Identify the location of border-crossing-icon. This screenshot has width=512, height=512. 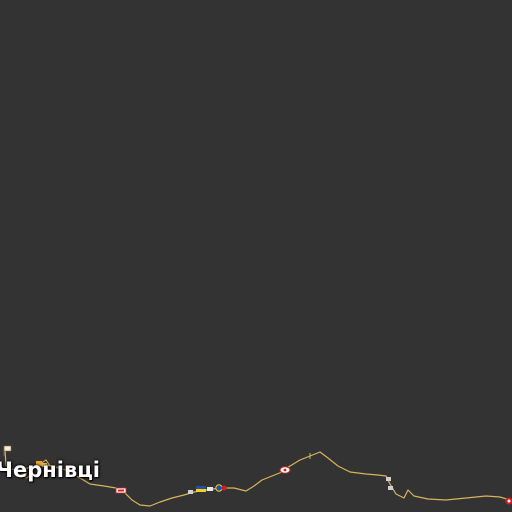
(211, 488).